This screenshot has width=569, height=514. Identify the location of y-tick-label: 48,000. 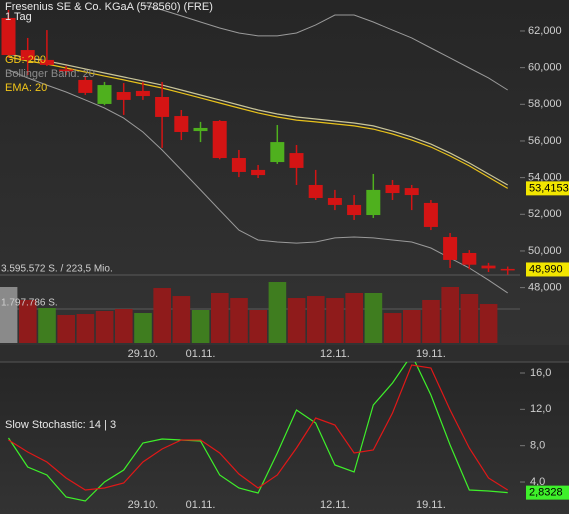
(545, 288).